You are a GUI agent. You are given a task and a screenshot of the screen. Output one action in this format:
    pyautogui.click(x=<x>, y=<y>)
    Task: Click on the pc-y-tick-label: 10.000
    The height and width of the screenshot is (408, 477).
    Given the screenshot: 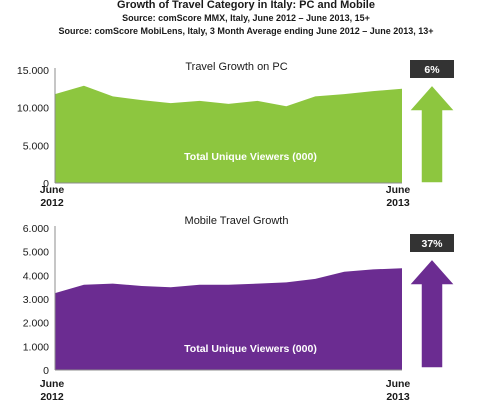 What is the action you would take?
    pyautogui.click(x=33, y=109)
    